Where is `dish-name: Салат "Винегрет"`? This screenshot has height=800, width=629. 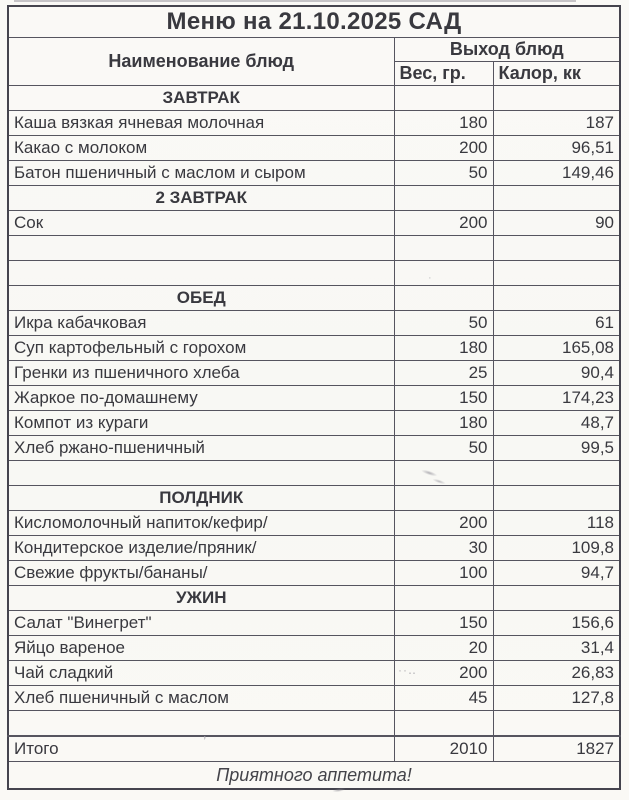 dish-name: Салат "Винегрет" is located at coordinates (201, 623).